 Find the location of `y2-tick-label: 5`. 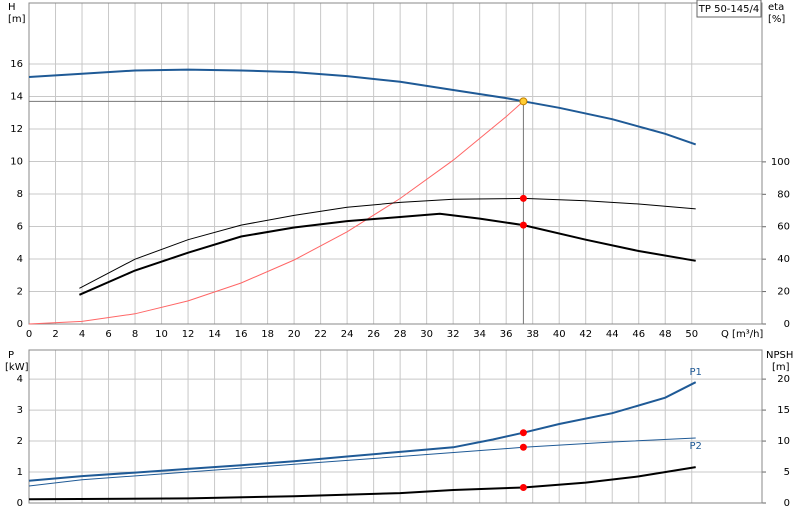

y2-tick-label: 5 is located at coordinates (787, 472).